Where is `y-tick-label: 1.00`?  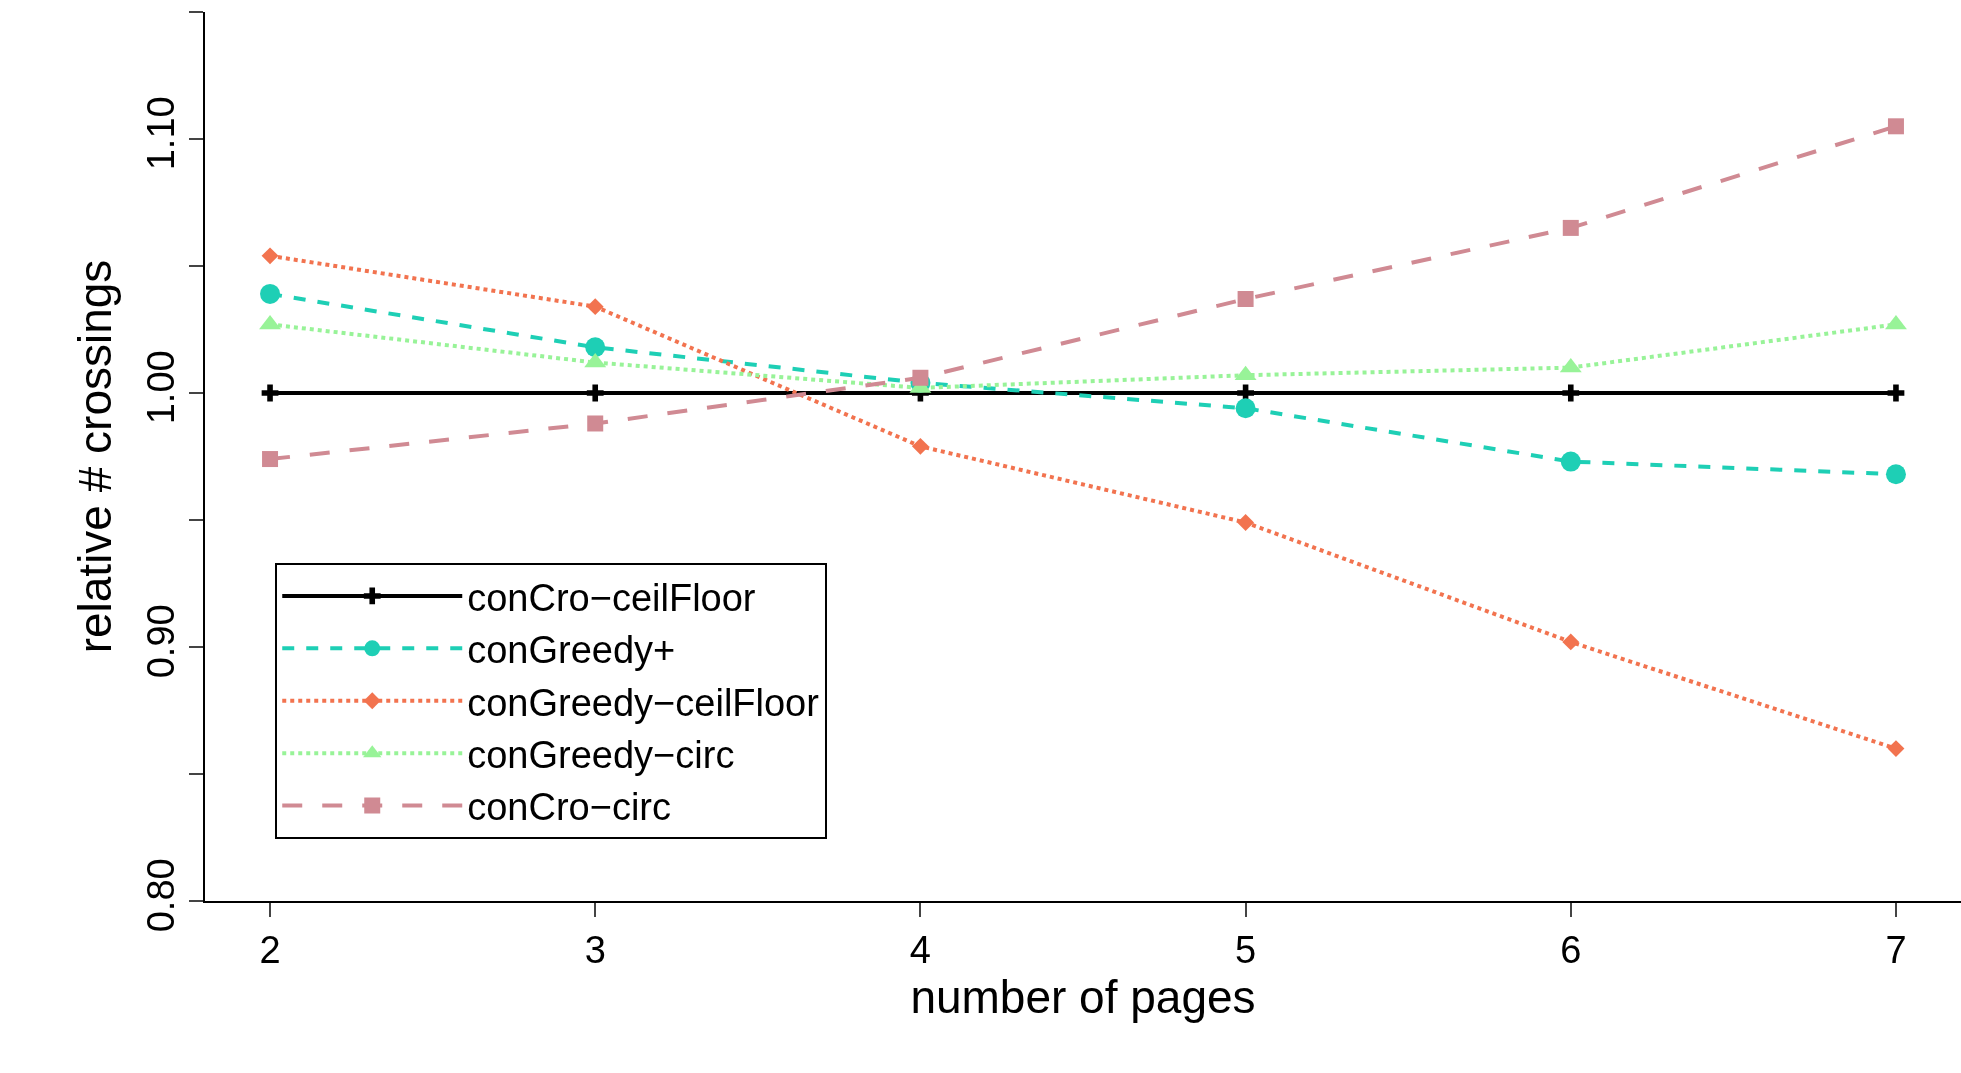
y-tick-label: 1.00 is located at coordinates (160, 387).